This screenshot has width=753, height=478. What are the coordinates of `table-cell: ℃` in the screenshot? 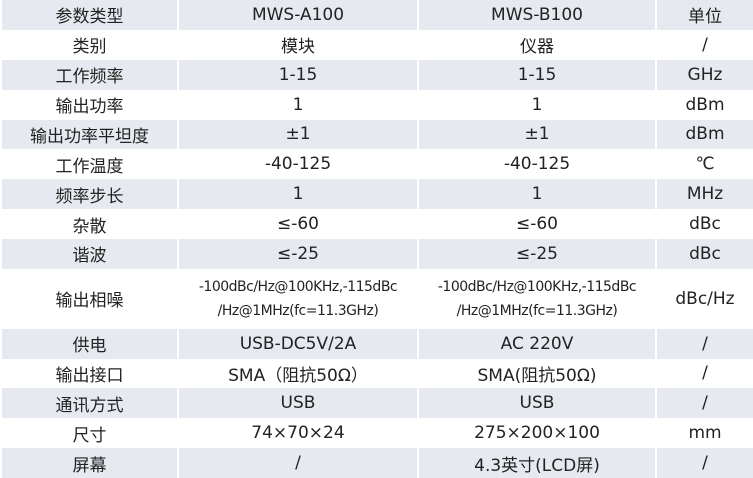 It's located at (704, 164).